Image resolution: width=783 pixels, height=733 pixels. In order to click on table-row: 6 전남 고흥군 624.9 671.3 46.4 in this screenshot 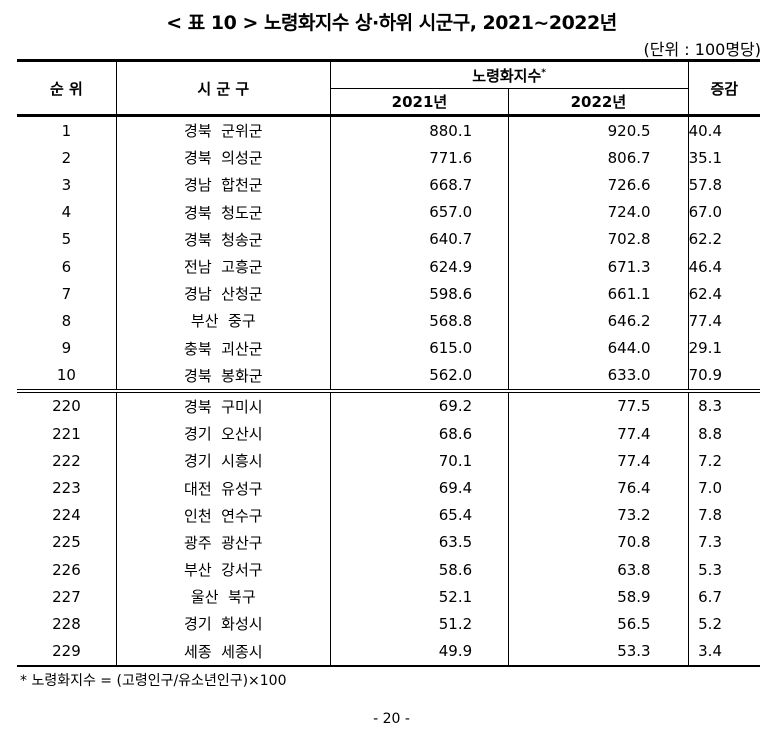, I will do `click(388, 266)`.